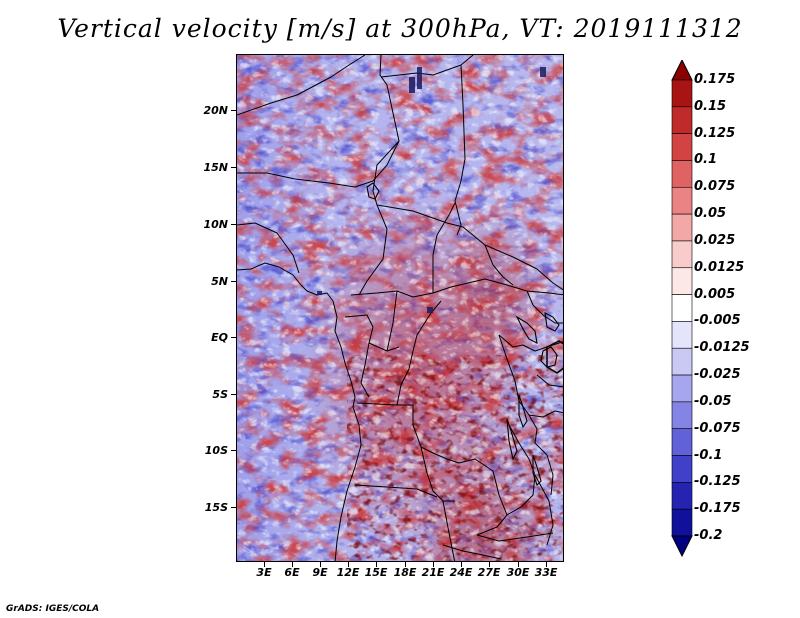  Describe the element at coordinates (715, 294) in the screenshot. I see `colorbar-label: 0.005` at that location.